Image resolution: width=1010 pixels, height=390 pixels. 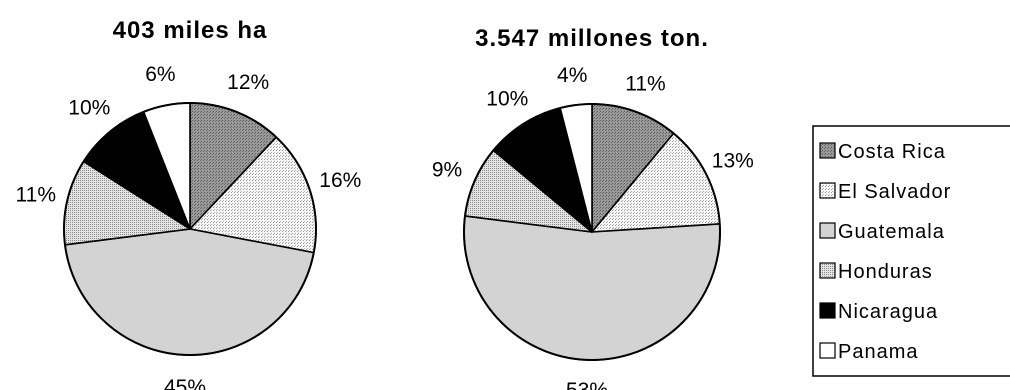 I want to click on legend-label-el-salvador: El Salvador, so click(x=894, y=192).